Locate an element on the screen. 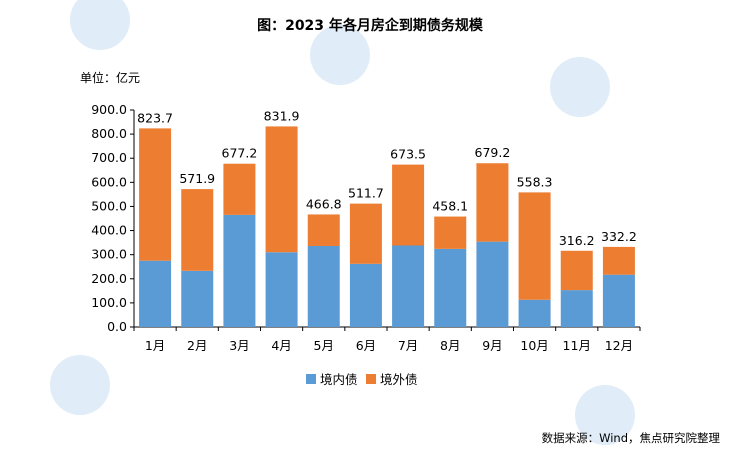 The image size is (740, 468). total-label: 332.2 is located at coordinates (619, 236).